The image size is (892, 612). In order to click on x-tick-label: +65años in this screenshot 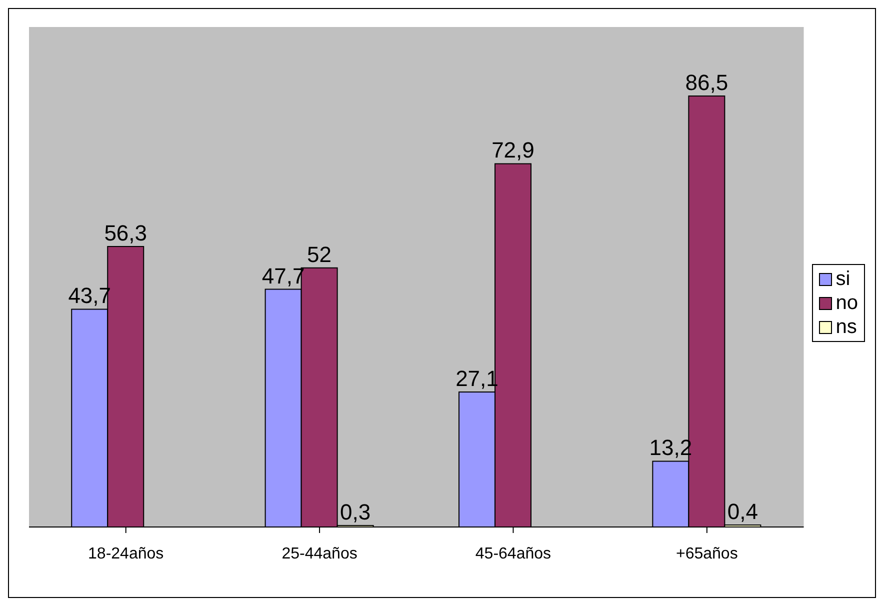, I will do `click(707, 553)`.